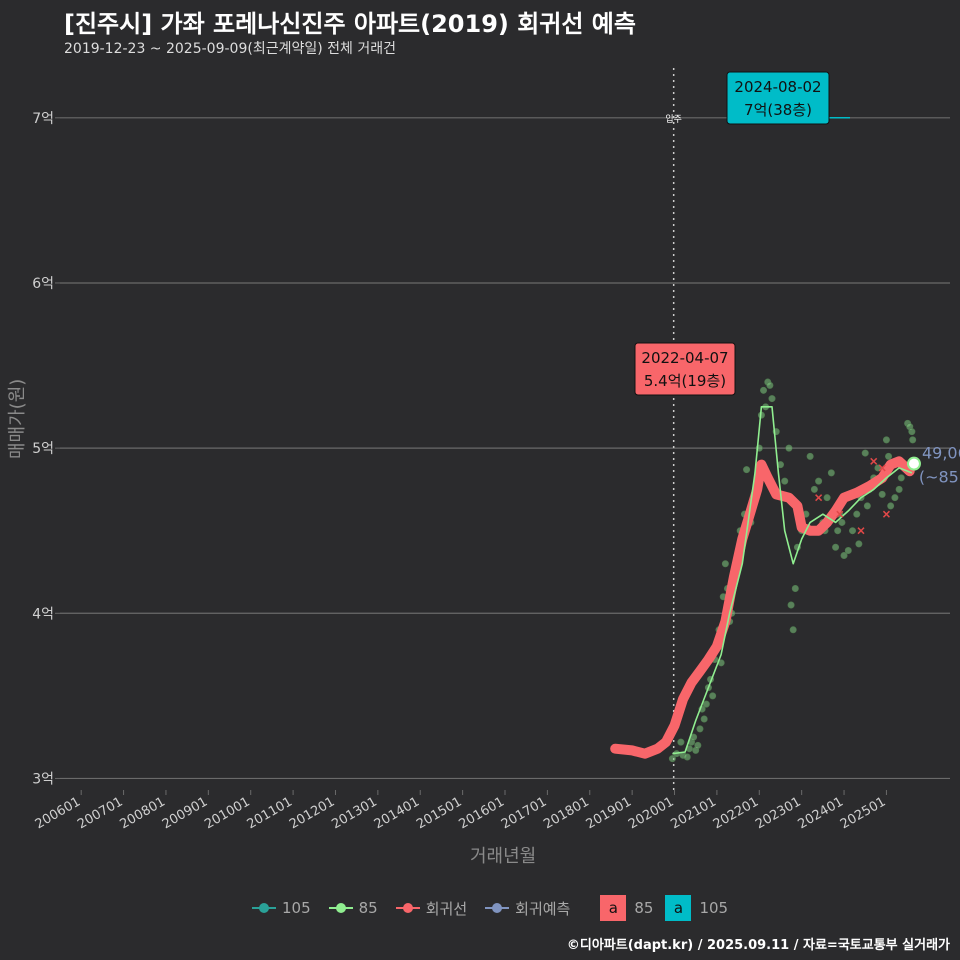 The image size is (960, 960). Describe the element at coordinates (684, 358) in the screenshot. I see `annotation-date: 2022-04-07` at that location.